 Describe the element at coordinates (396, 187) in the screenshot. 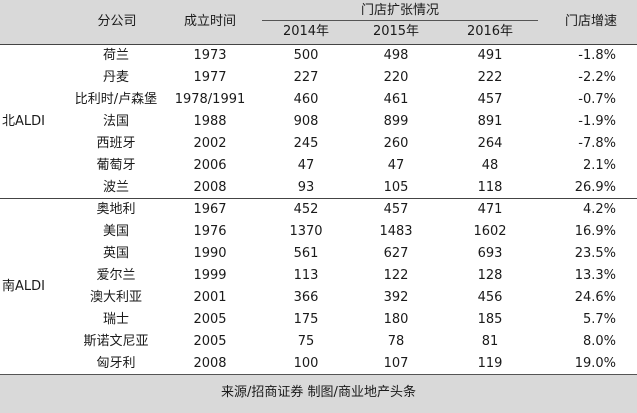

I see `cell-2015: 105` at that location.